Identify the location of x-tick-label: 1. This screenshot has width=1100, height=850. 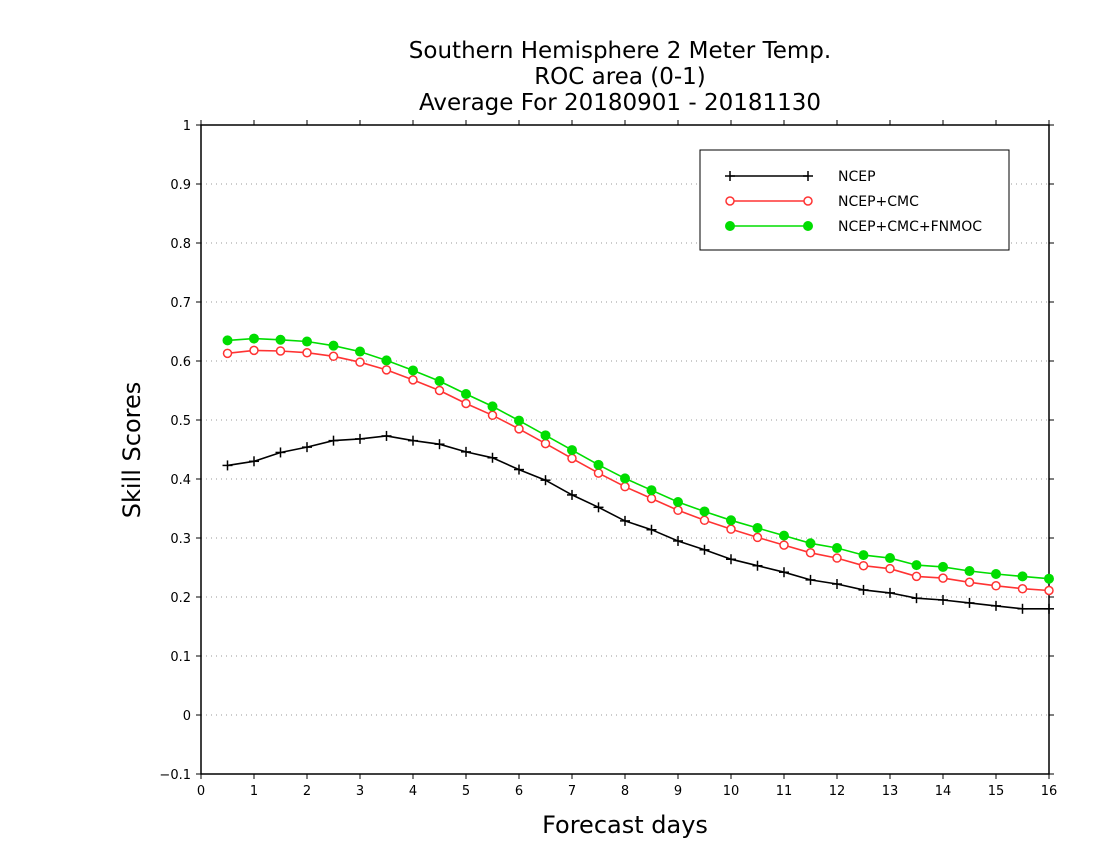
(254, 791).